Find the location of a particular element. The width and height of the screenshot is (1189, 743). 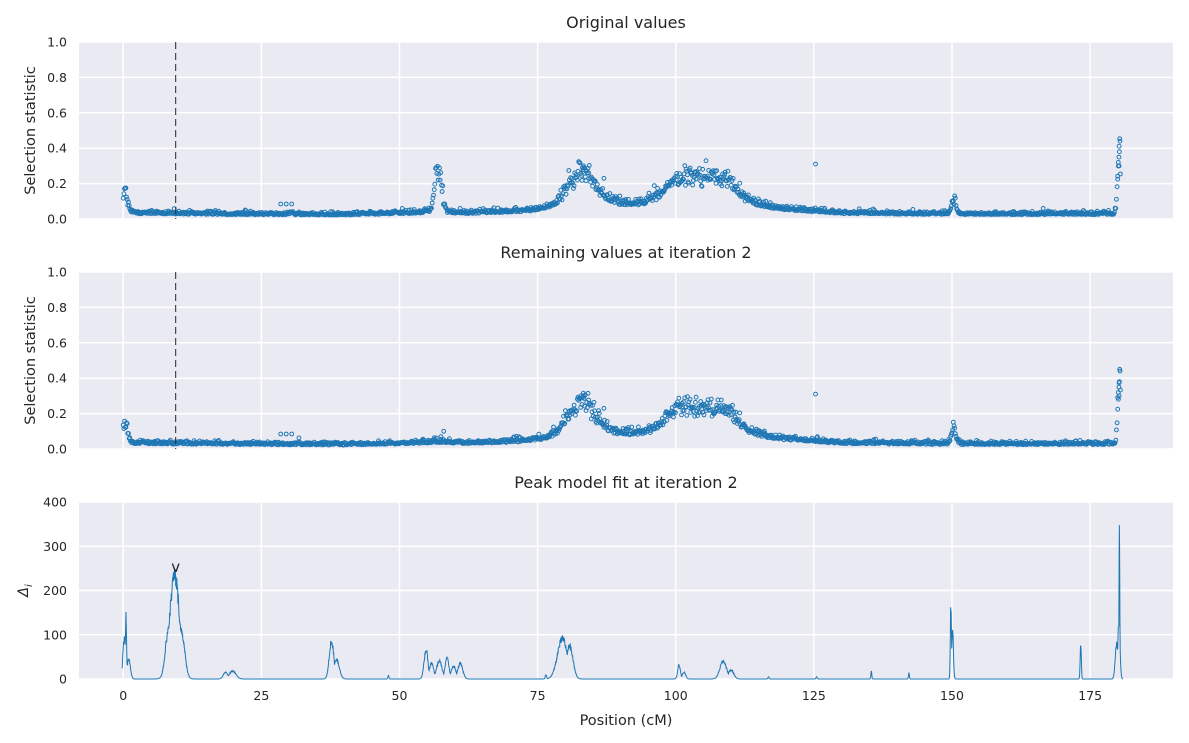

y-ticks-original: 0.0 0.2 0.4 0.6 0.8 1.0 is located at coordinates (57, 131).